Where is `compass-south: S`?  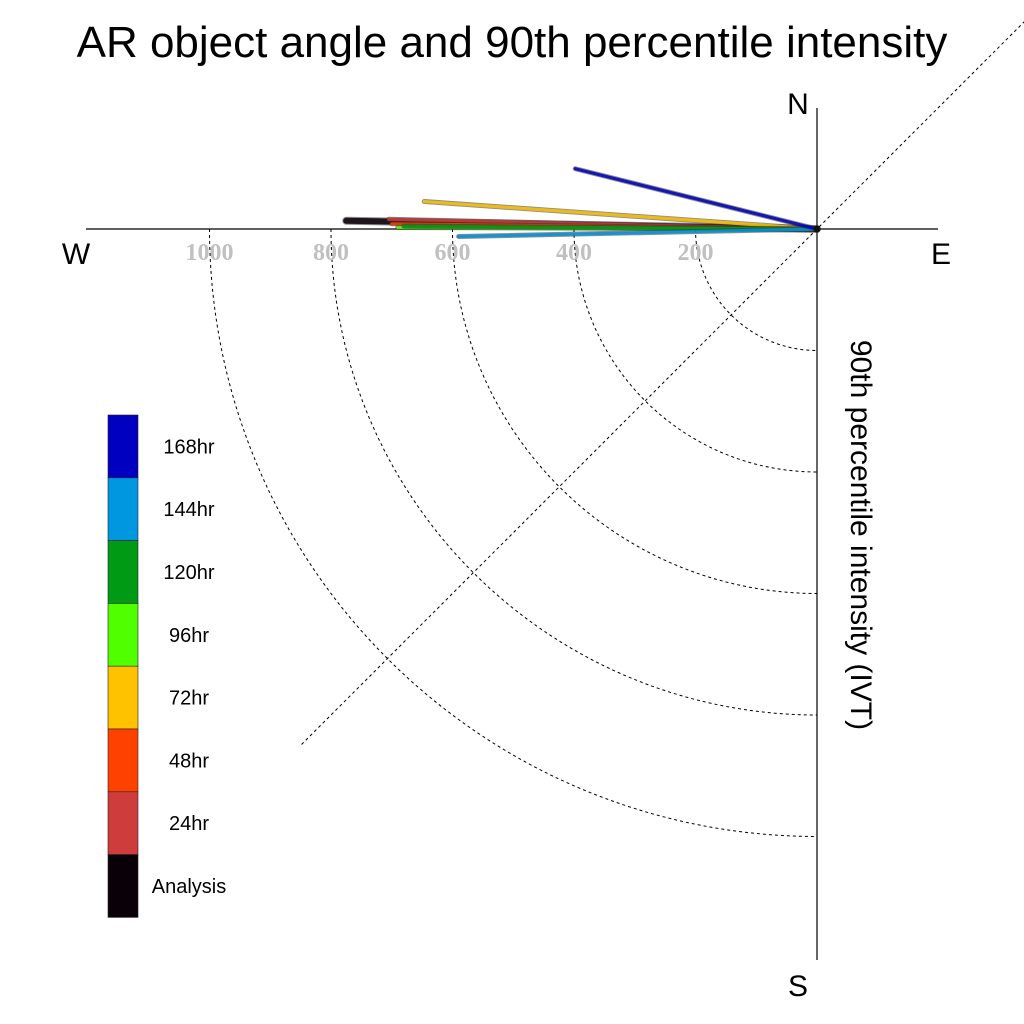
compass-south: S is located at coordinates (798, 986).